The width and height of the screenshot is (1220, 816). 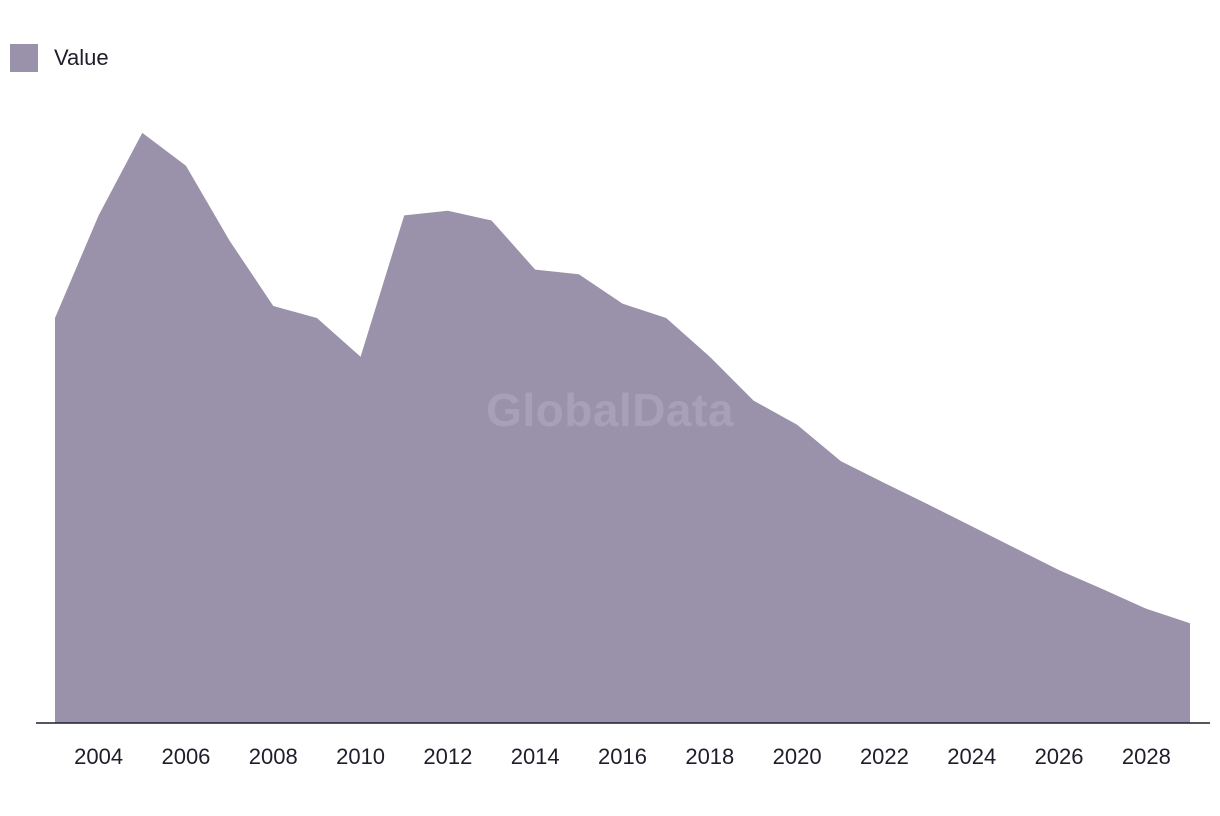 I want to click on x-tick-label: 2018, so click(x=709, y=756).